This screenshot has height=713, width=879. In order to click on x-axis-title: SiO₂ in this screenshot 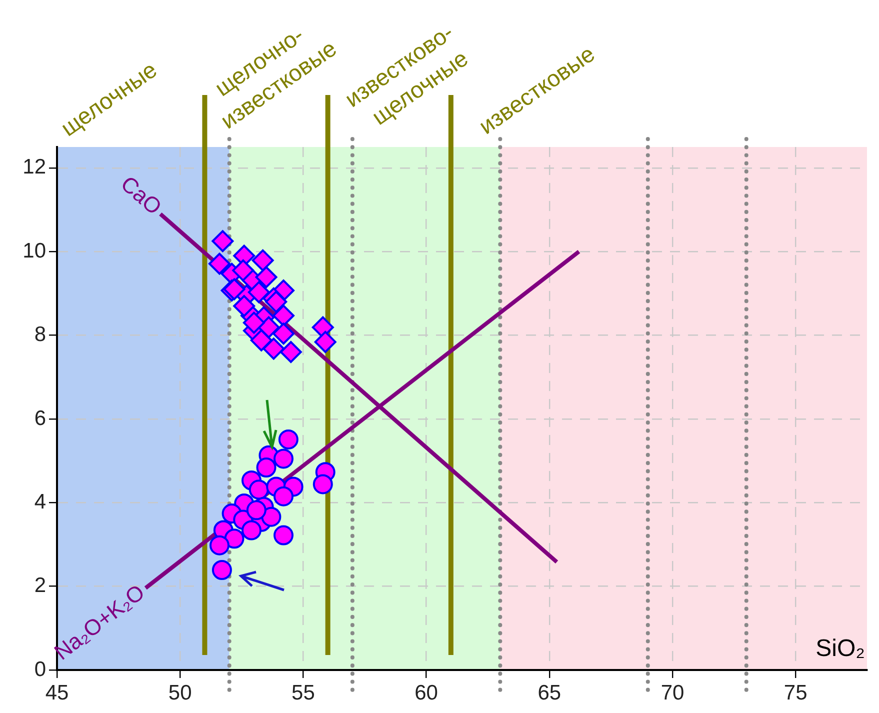, I will do `click(840, 648)`.